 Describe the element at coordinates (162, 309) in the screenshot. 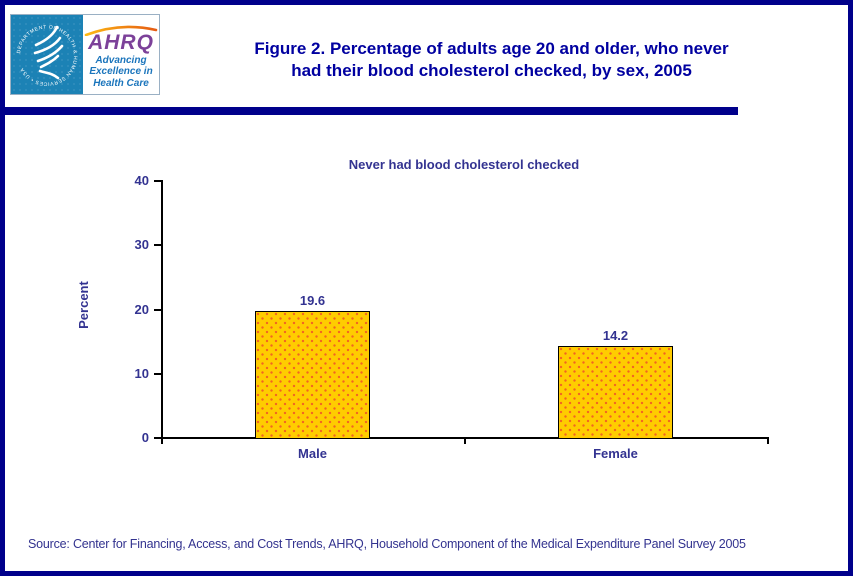

I see `y-axis-line` at that location.